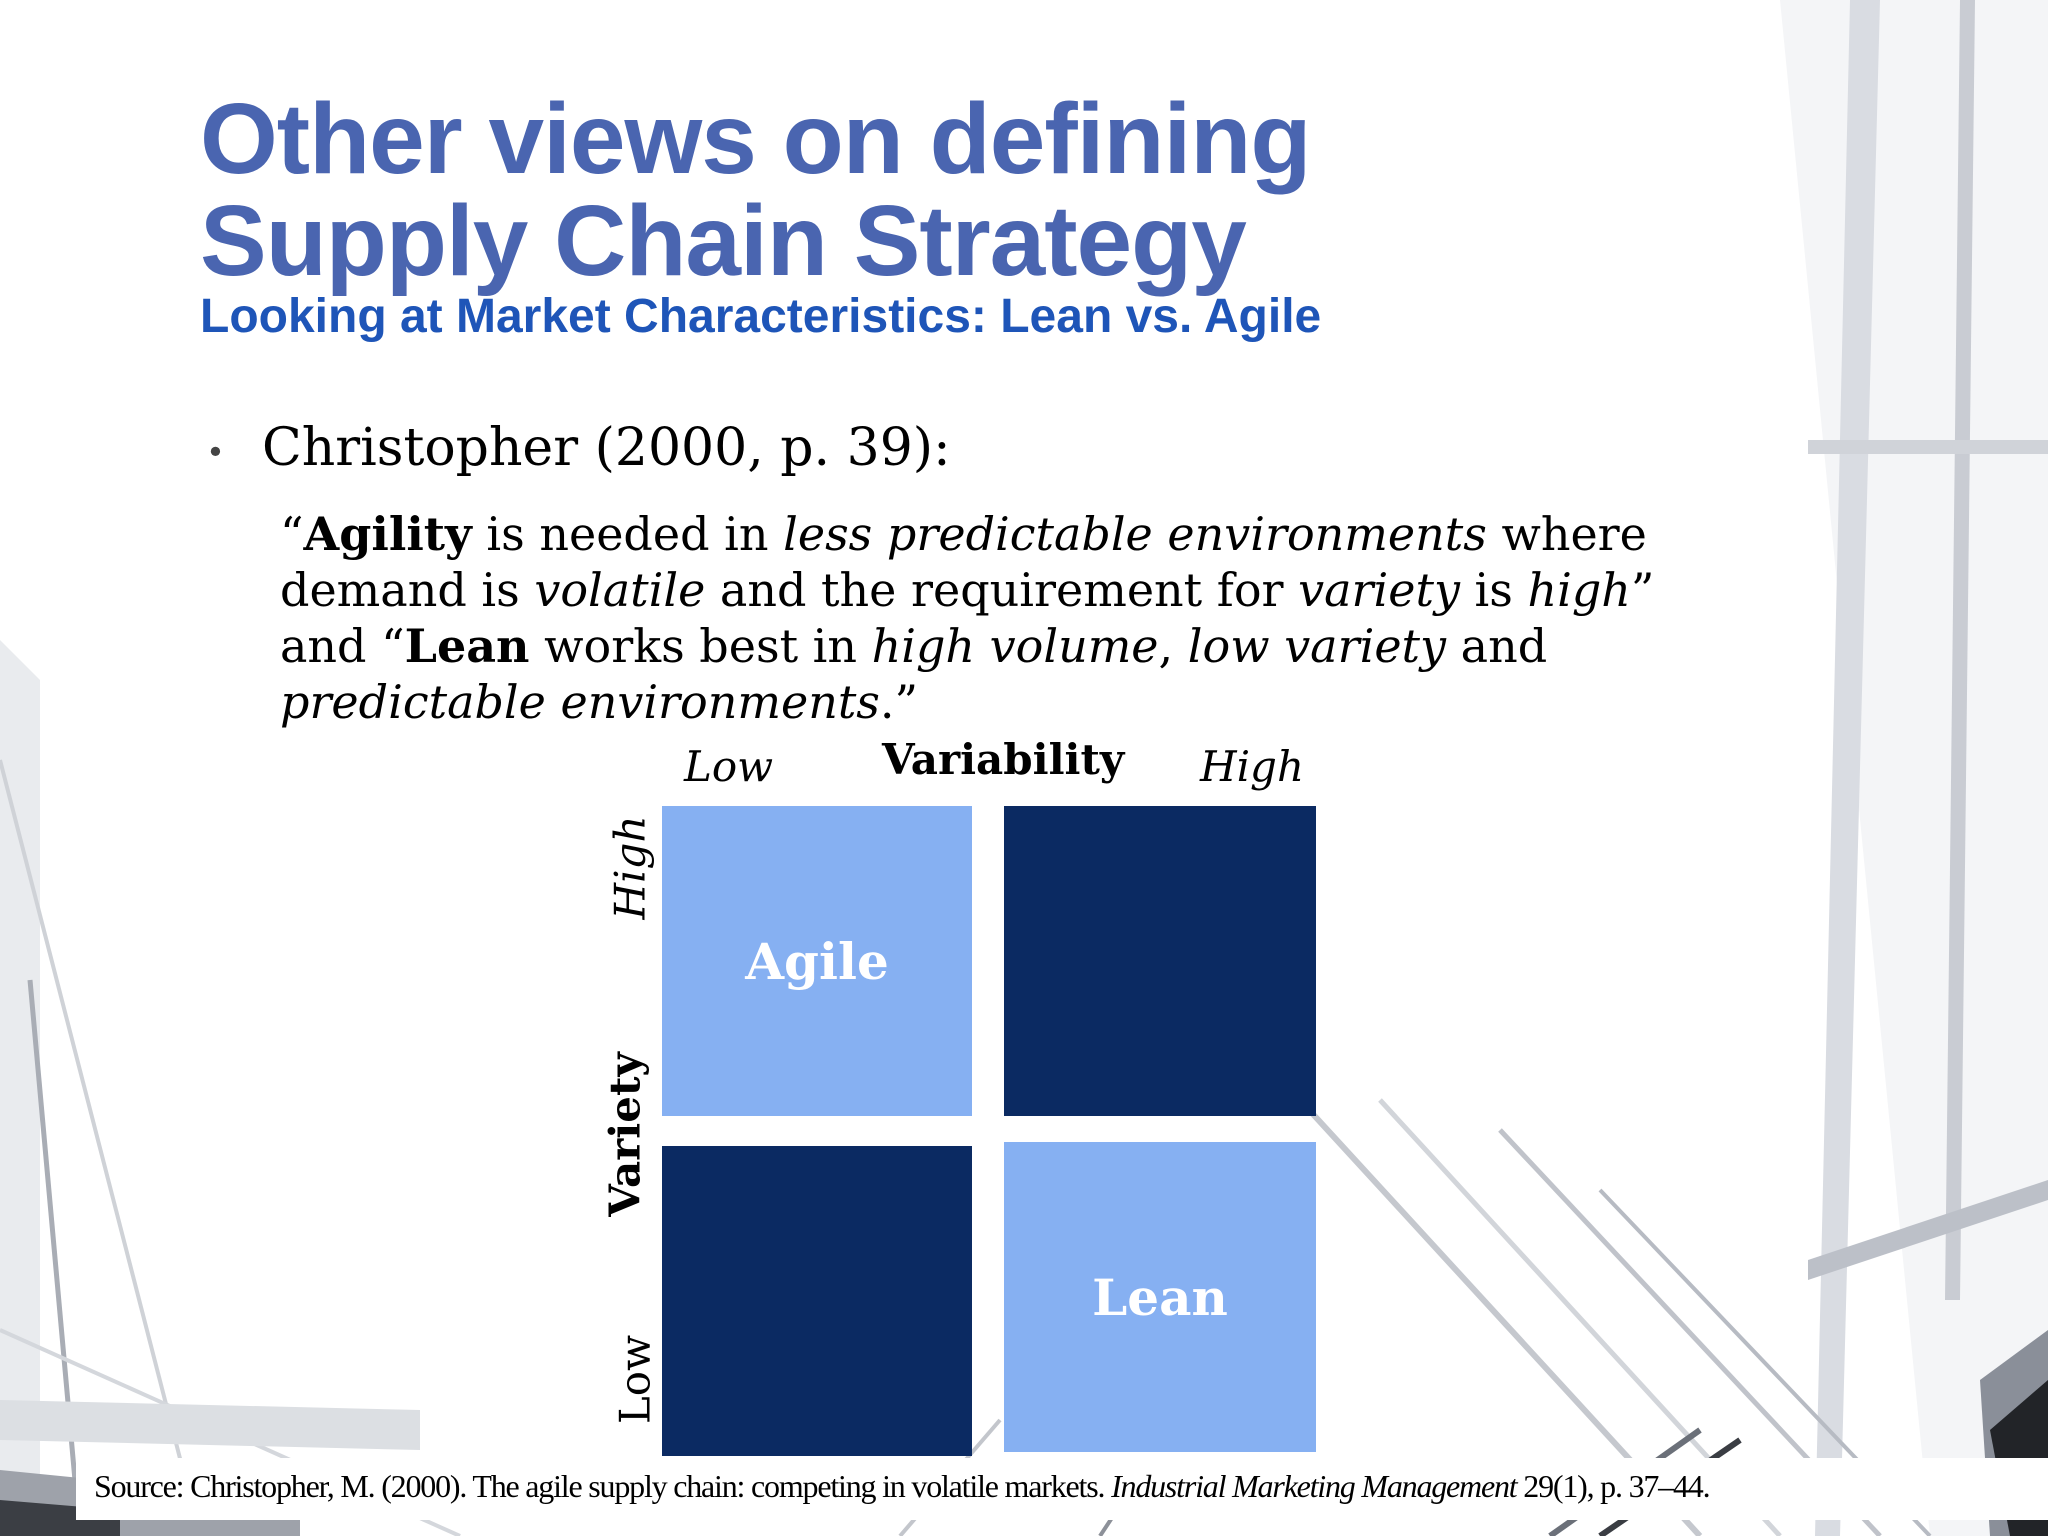 The height and width of the screenshot is (1536, 2048). Describe the element at coordinates (1317, 646) in the screenshot. I see `quote-segment: low variety` at that location.